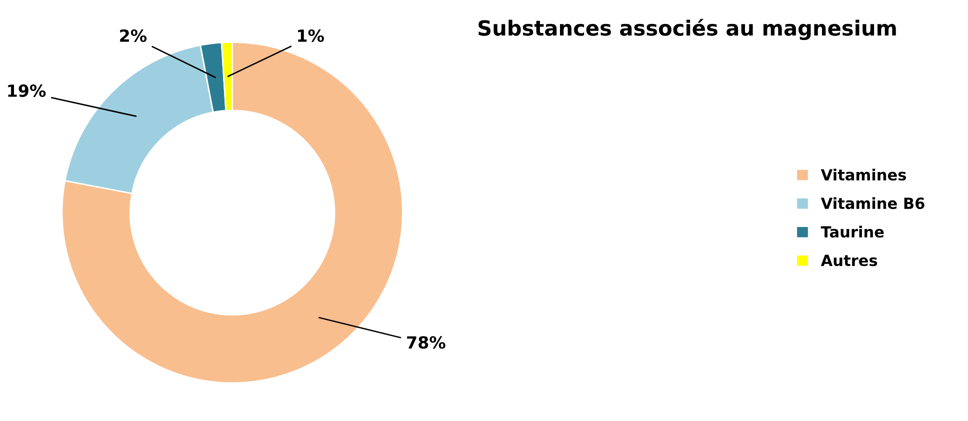  Describe the element at coordinates (687, 29) in the screenshot. I see `chart-title: Substances associés au magnesium` at that location.